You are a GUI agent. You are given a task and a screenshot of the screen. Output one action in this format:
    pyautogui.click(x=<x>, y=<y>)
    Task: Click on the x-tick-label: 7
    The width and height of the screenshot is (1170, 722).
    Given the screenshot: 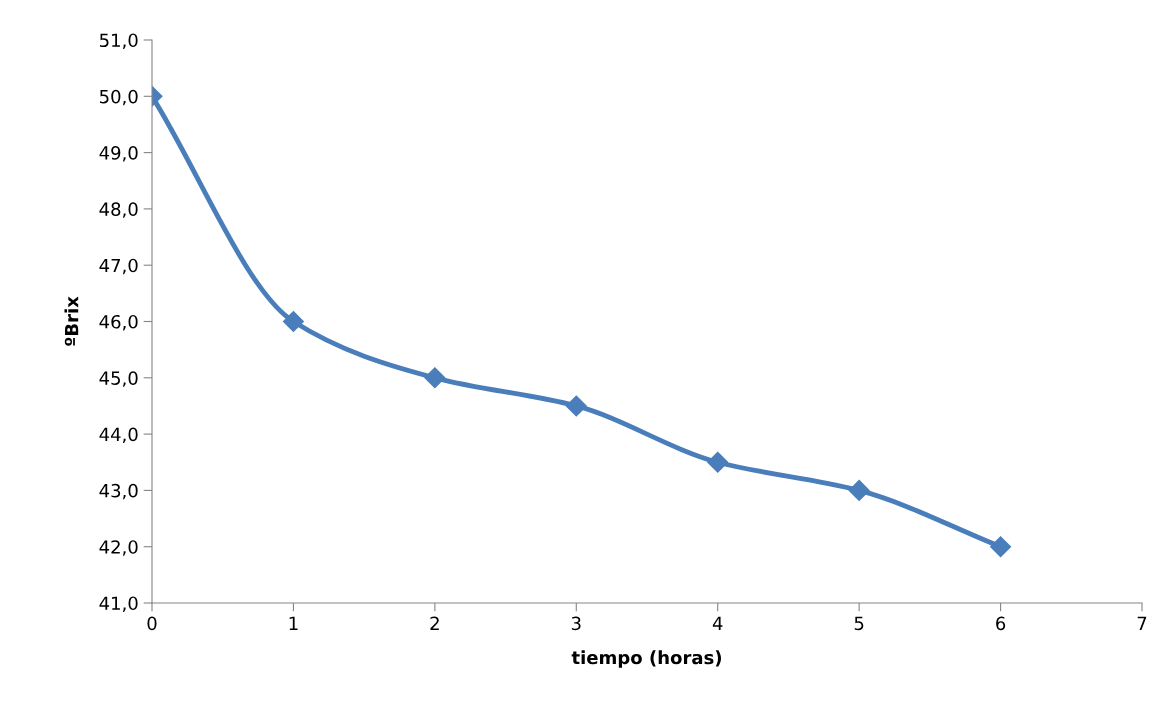 What is the action you would take?
    pyautogui.click(x=1142, y=623)
    